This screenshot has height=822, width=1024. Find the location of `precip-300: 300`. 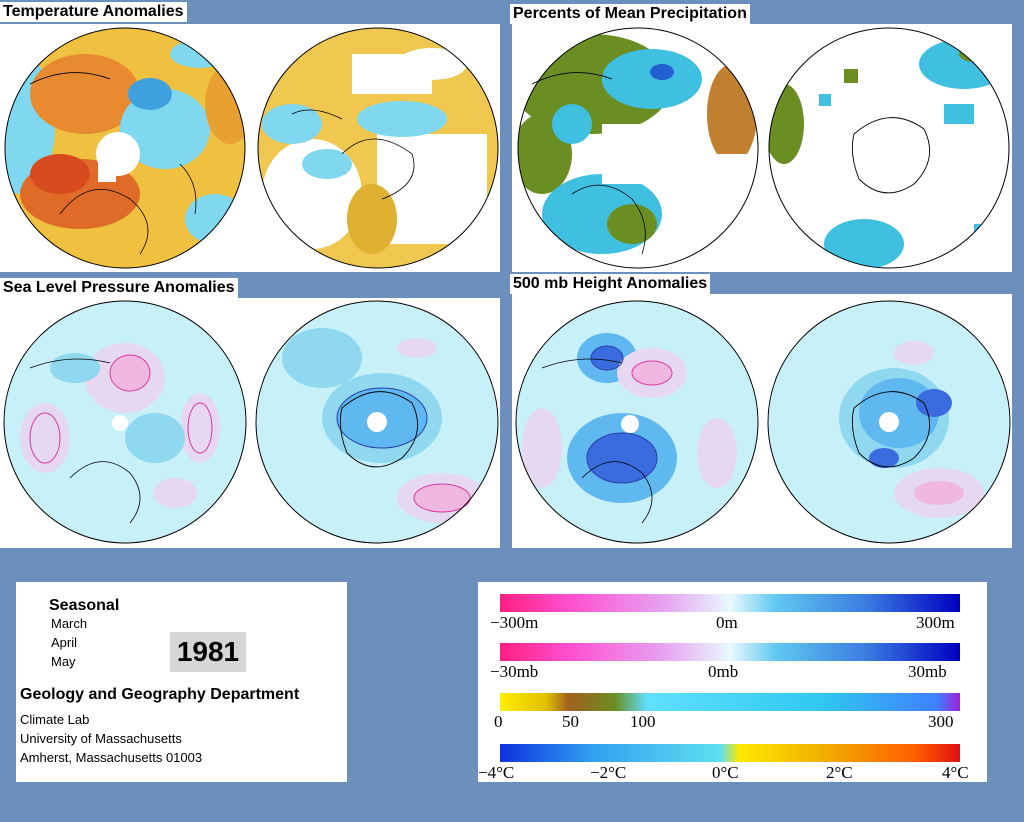

precip-300: 300 is located at coordinates (941, 721).